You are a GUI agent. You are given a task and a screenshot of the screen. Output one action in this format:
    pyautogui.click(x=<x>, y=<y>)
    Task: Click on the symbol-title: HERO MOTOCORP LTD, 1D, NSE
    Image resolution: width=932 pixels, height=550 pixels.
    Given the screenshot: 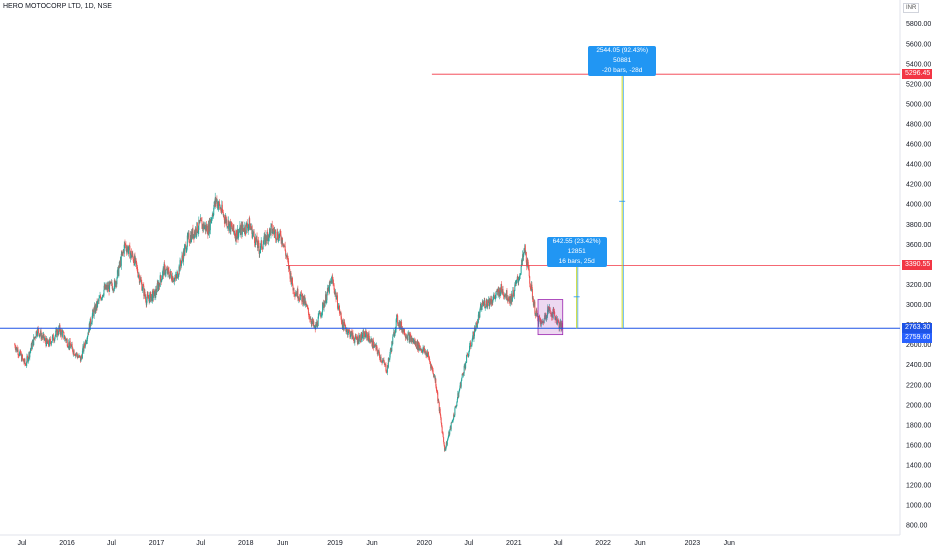 What is the action you would take?
    pyautogui.click(x=57, y=6)
    